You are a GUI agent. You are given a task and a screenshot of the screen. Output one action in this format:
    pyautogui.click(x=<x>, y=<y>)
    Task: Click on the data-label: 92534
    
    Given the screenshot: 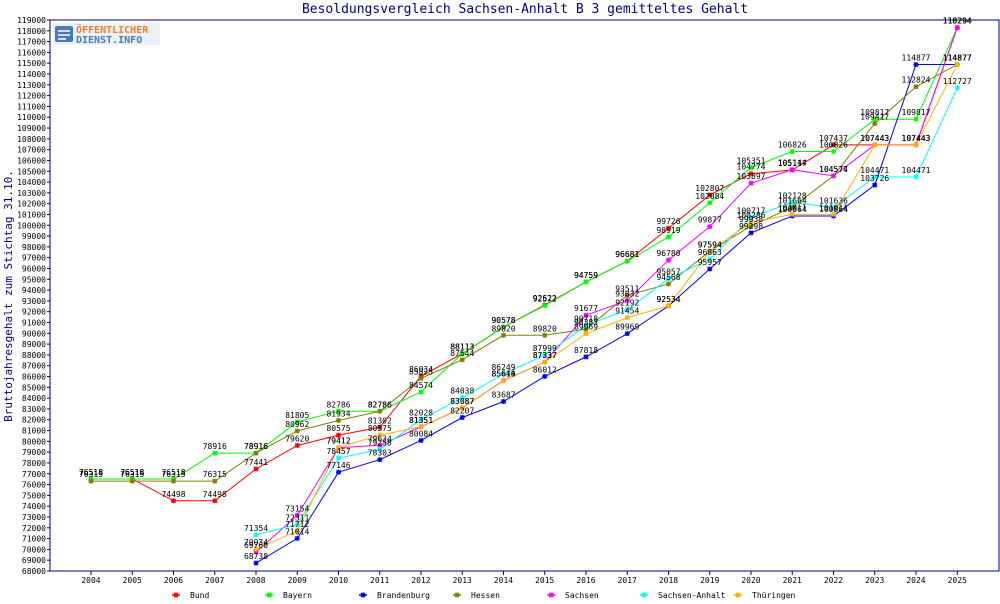 What is the action you would take?
    pyautogui.click(x=668, y=299)
    